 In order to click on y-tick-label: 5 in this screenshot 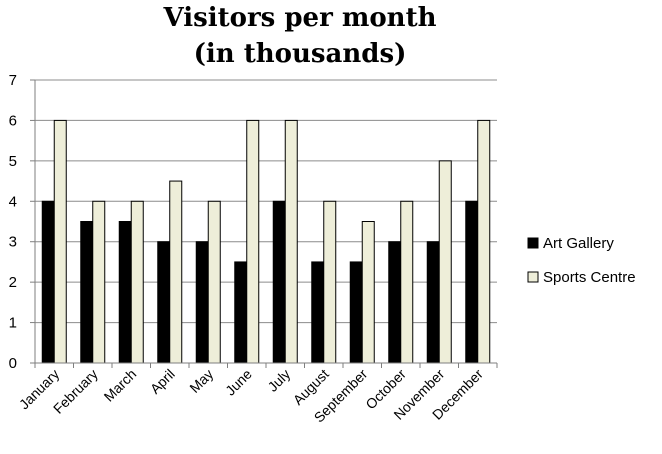, I will do `click(13, 161)`.